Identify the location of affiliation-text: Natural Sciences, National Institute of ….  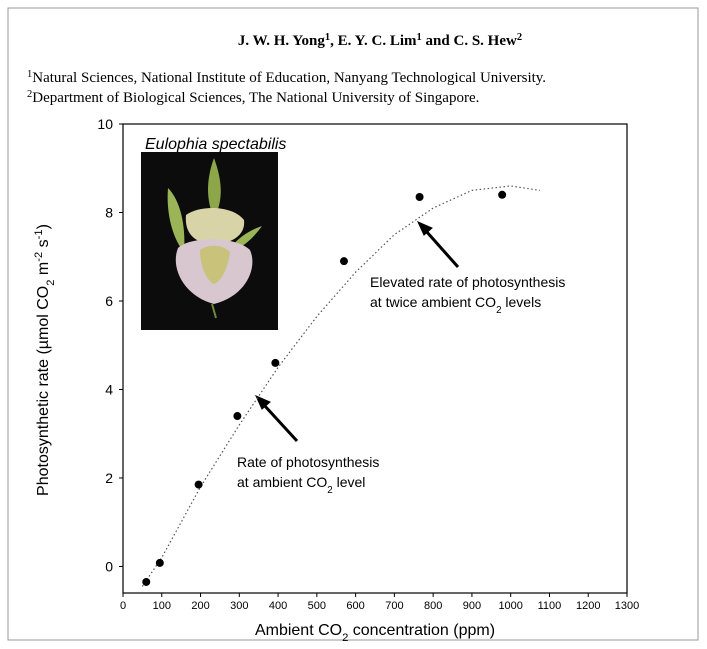
(289, 78).